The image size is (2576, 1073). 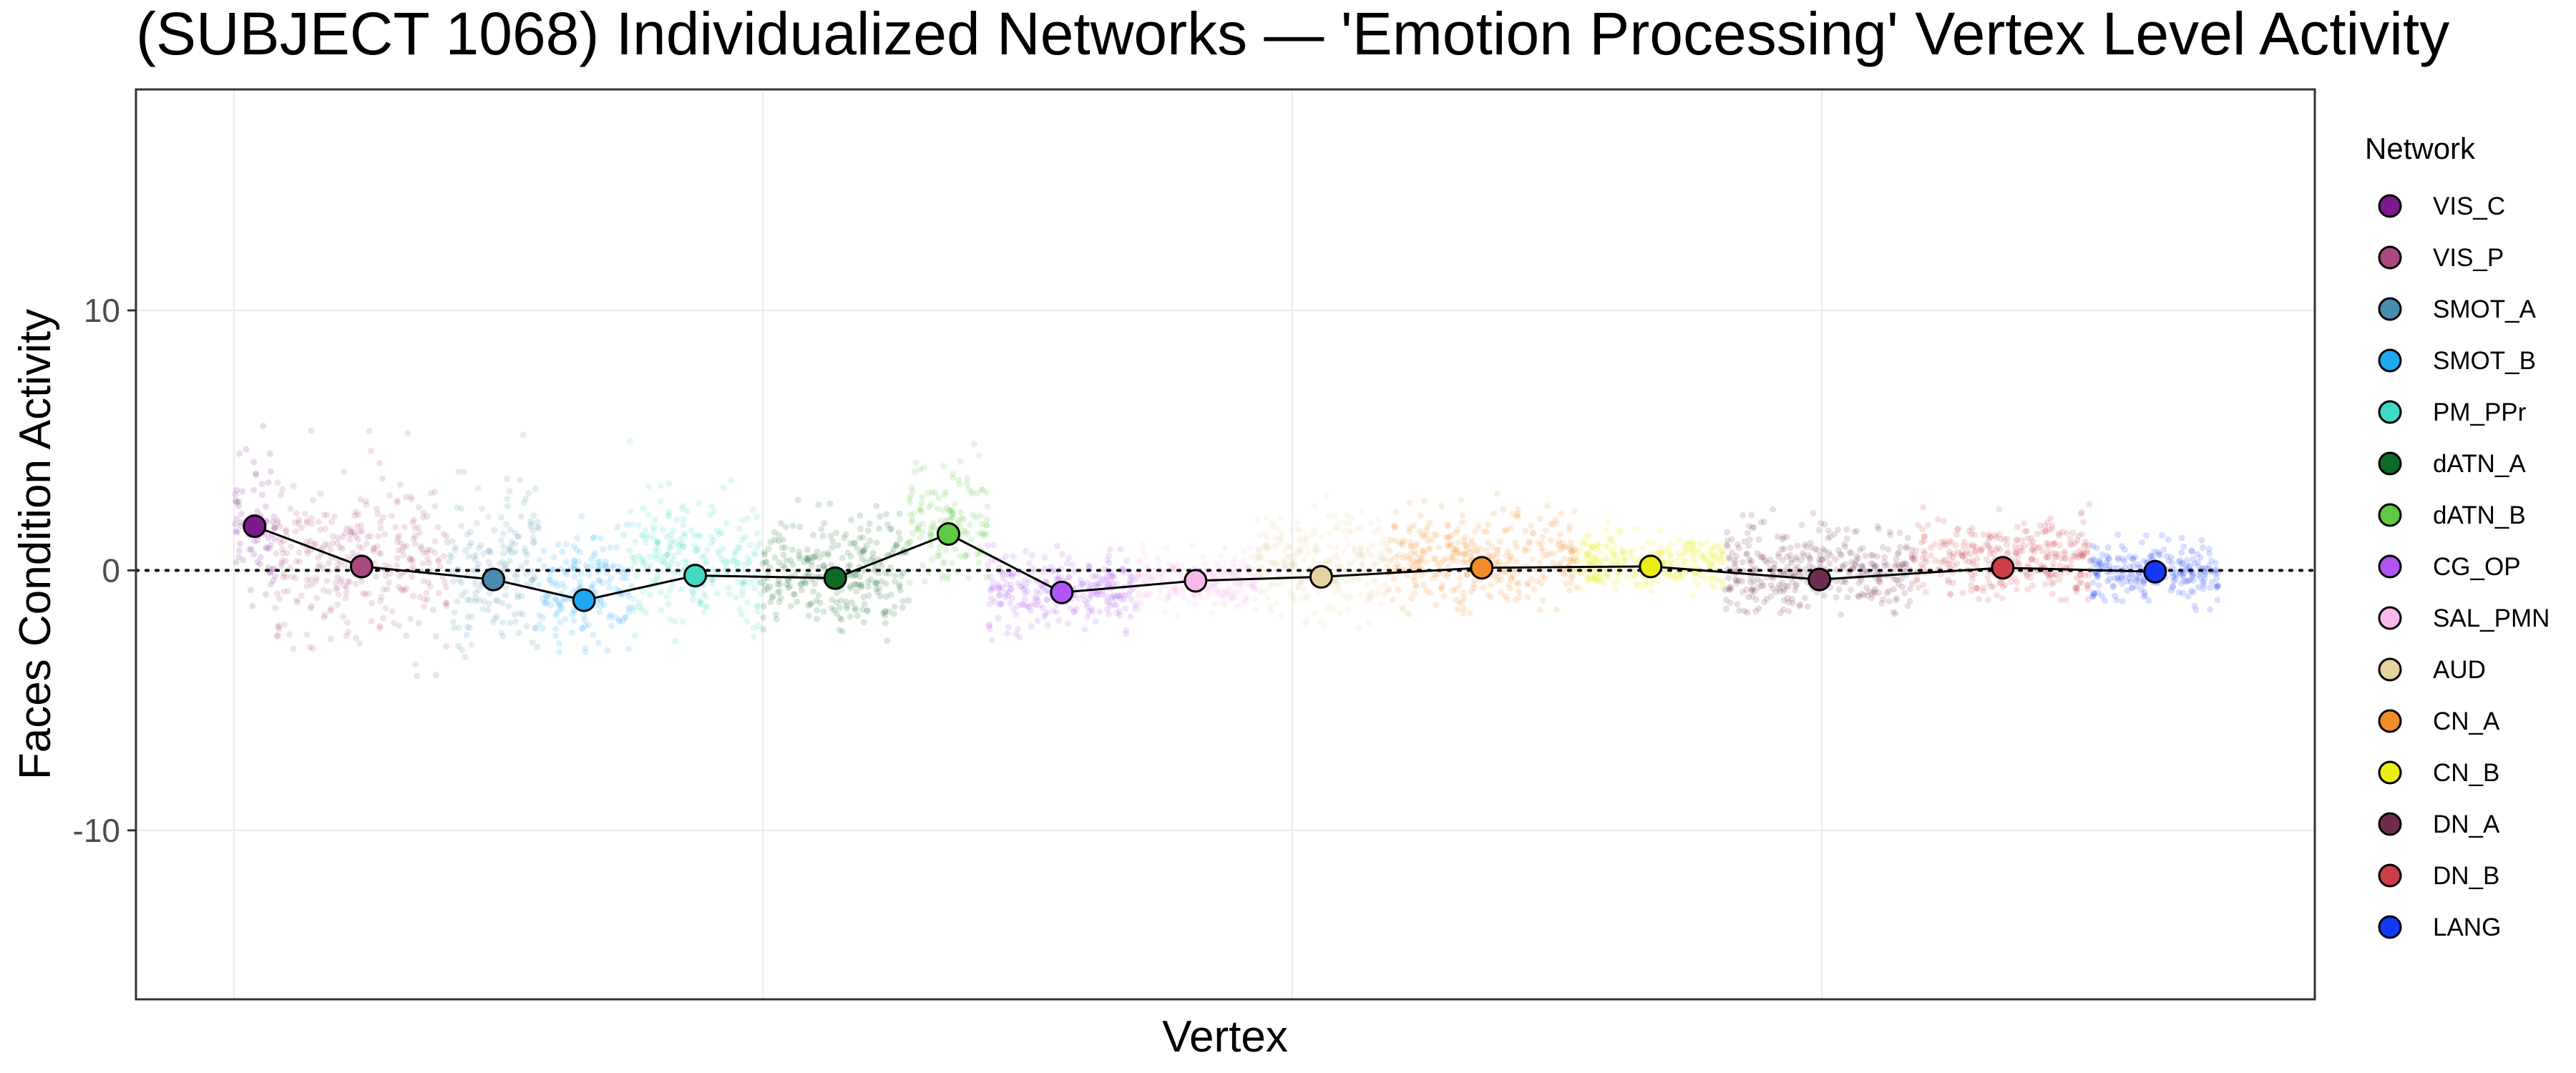 What do you see at coordinates (2485, 309) in the screenshot?
I see `legend-label: SMOT_A` at bounding box center [2485, 309].